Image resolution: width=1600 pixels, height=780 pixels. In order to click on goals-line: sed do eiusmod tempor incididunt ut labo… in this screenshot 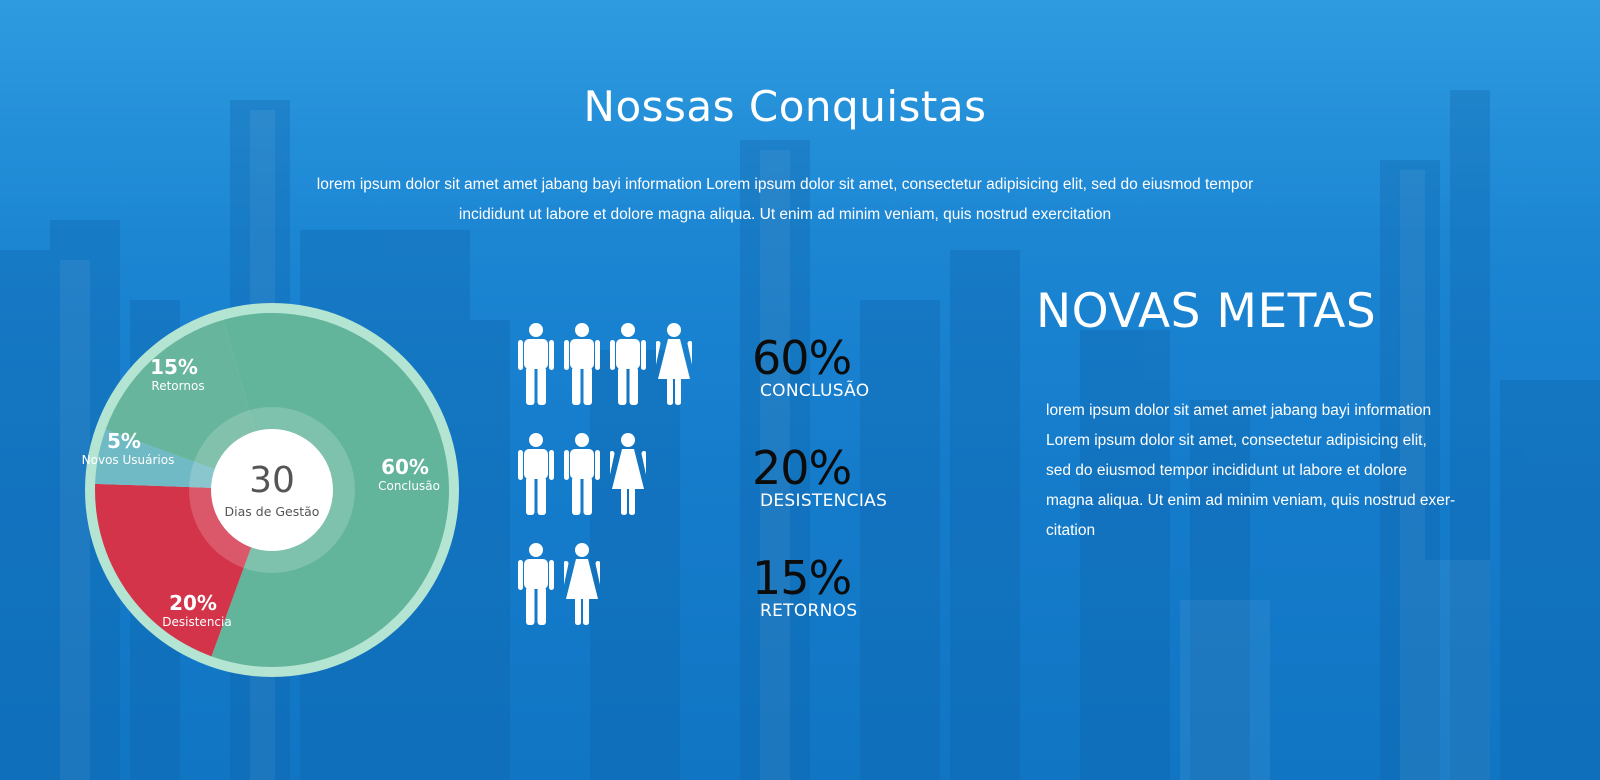, I will do `click(1227, 470)`.